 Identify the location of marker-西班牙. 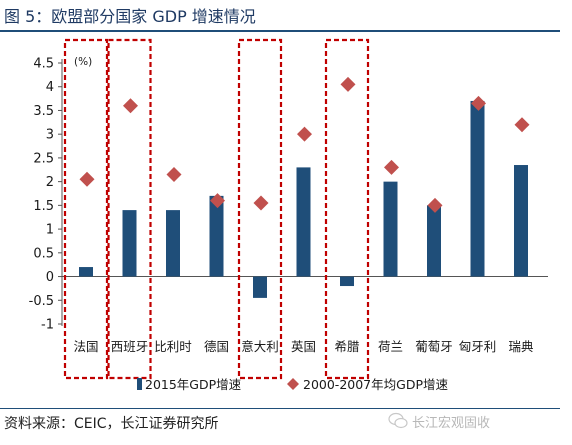
(130, 106).